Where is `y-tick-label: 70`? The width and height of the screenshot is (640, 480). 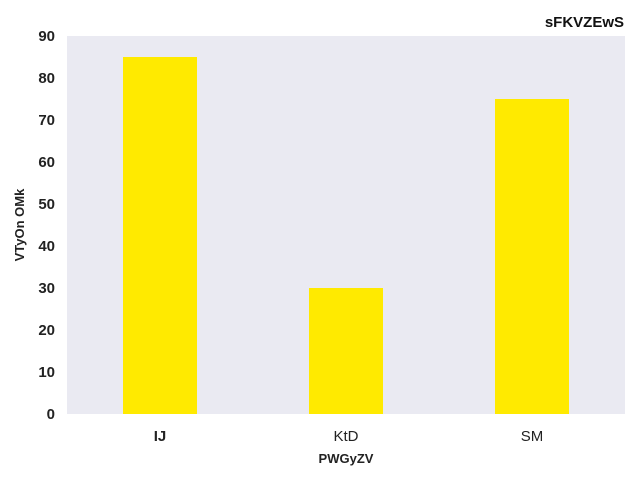 y-tick-label: 70 is located at coordinates (46, 120).